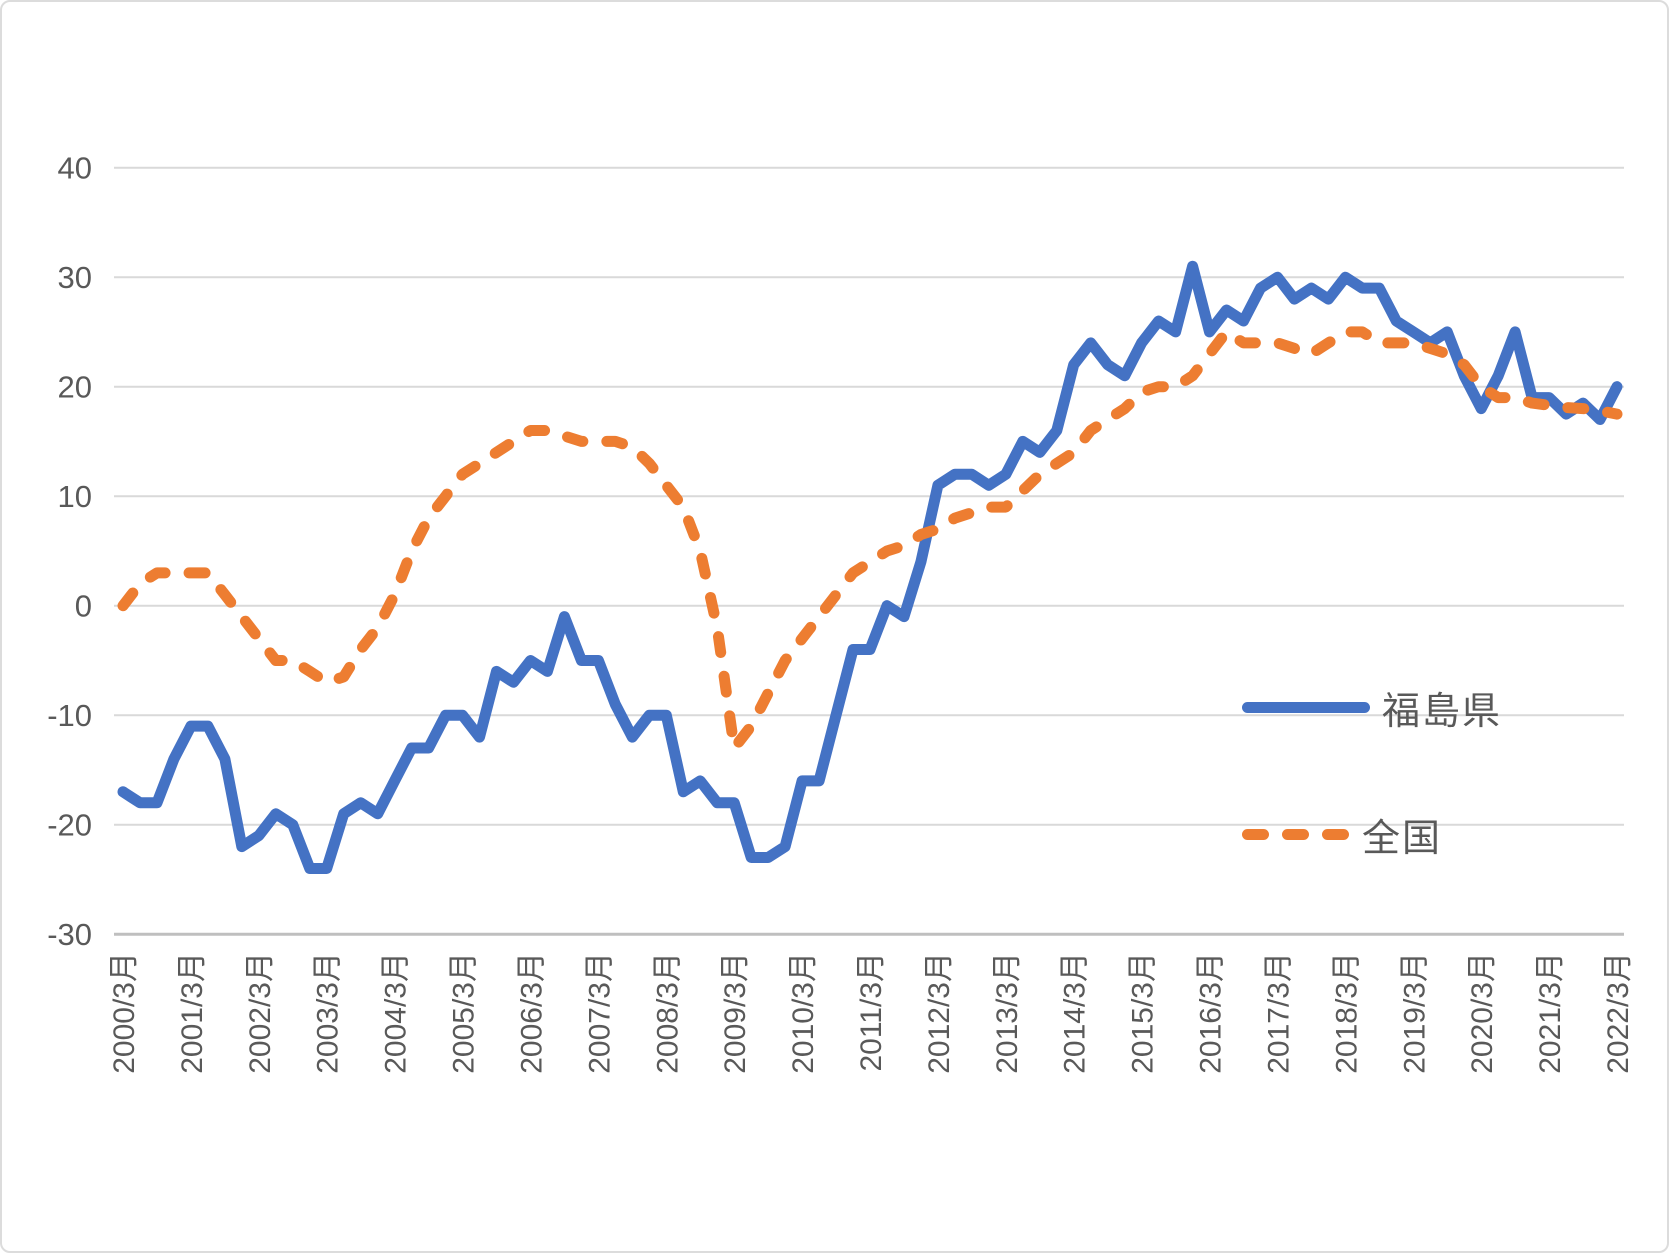  Describe the element at coordinates (1278, 1013) in the screenshot. I see `x-tick-label: 2017/3月` at that location.